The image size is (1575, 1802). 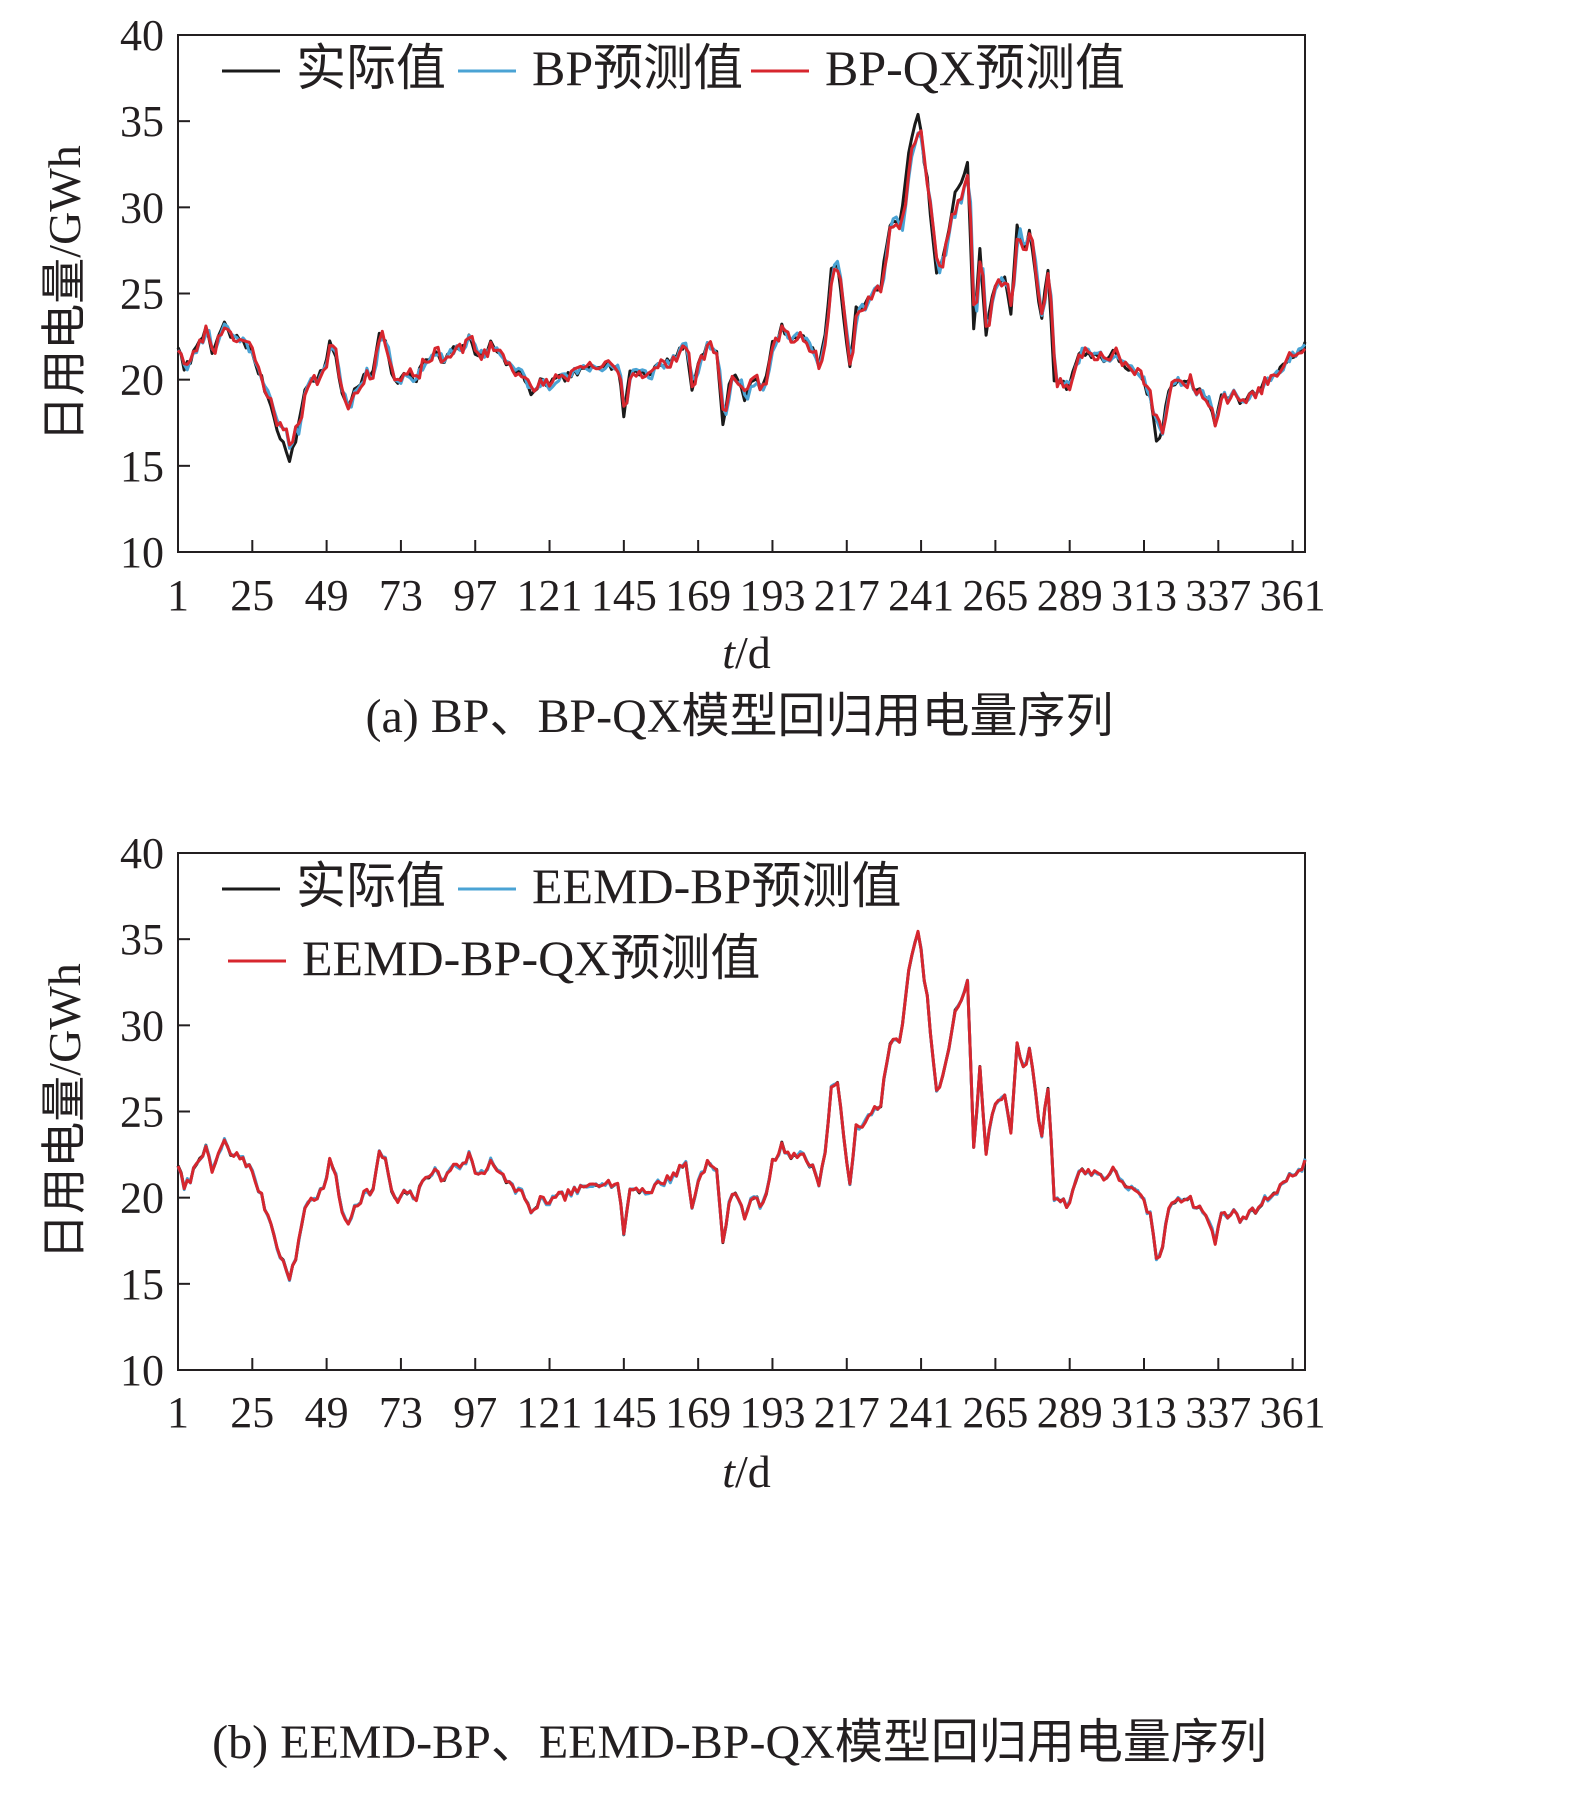 I want to click on legend-label: BP-QX预测值, so click(x=975, y=68).